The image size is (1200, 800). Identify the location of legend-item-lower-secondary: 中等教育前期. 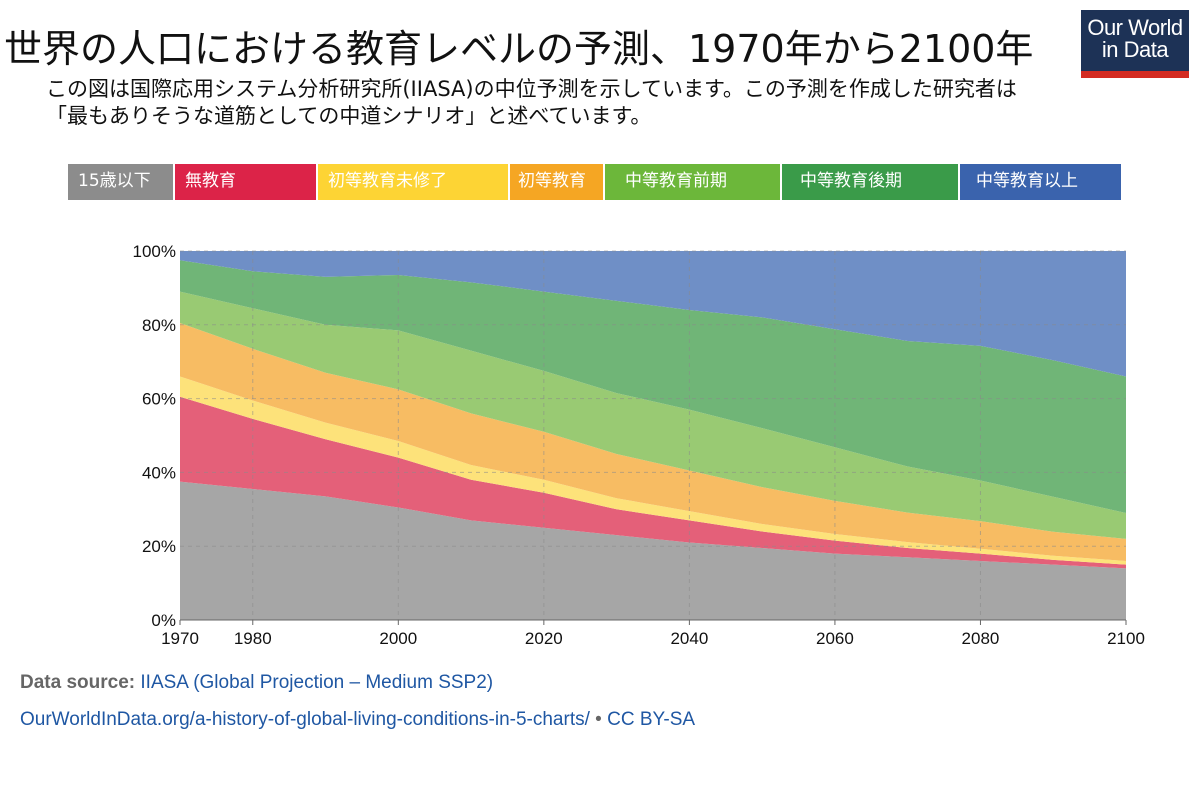
(692, 182).